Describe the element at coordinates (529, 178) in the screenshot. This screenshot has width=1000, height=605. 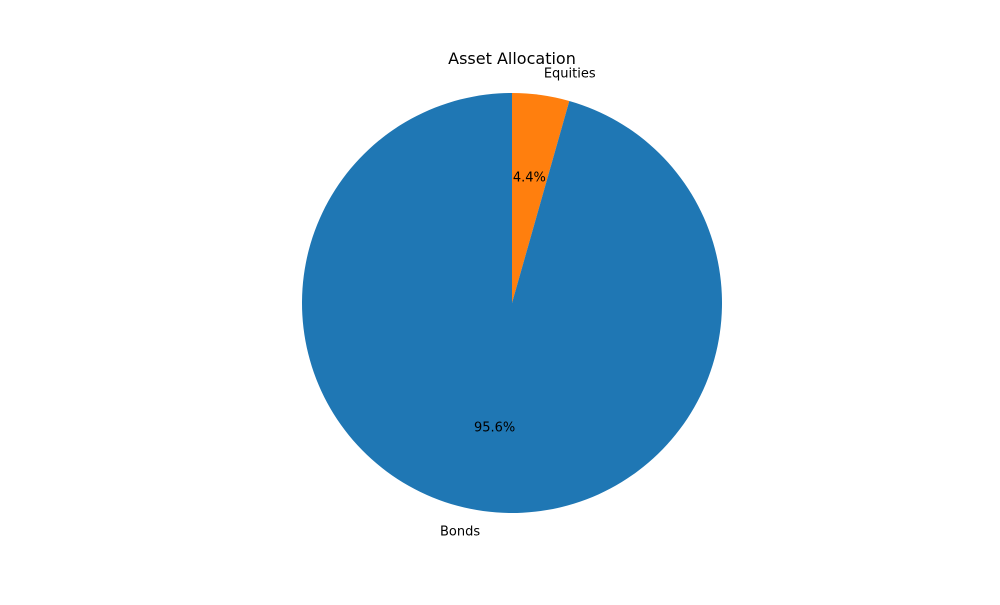
I see `slice-percent-equities: 4.4%` at that location.